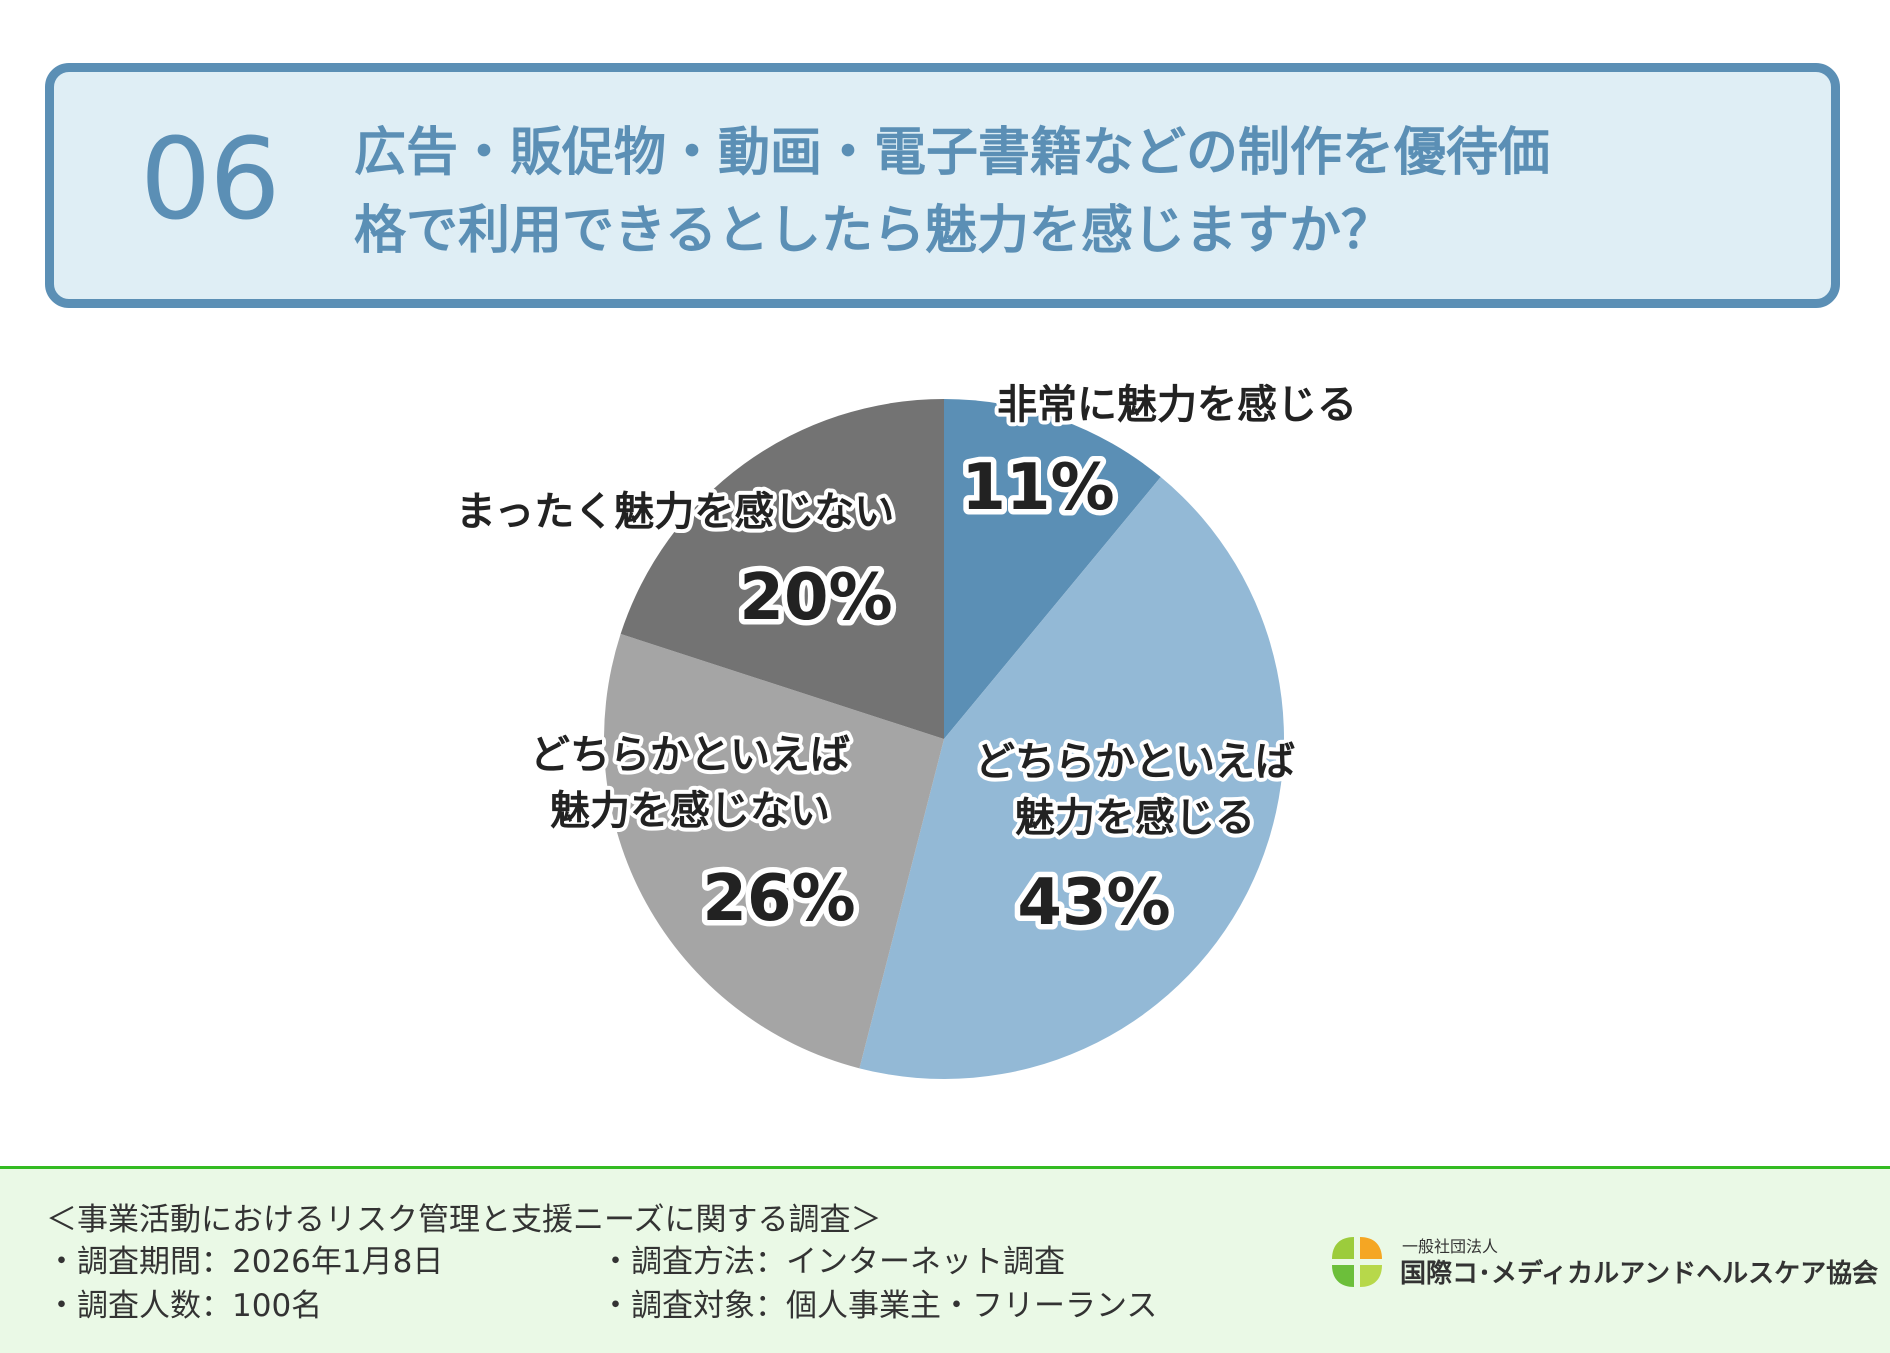  What do you see at coordinates (952, 153) in the screenshot?
I see `question-line-1: 広告・販促物・動画・電子書籍などの制作を優待価` at bounding box center [952, 153].